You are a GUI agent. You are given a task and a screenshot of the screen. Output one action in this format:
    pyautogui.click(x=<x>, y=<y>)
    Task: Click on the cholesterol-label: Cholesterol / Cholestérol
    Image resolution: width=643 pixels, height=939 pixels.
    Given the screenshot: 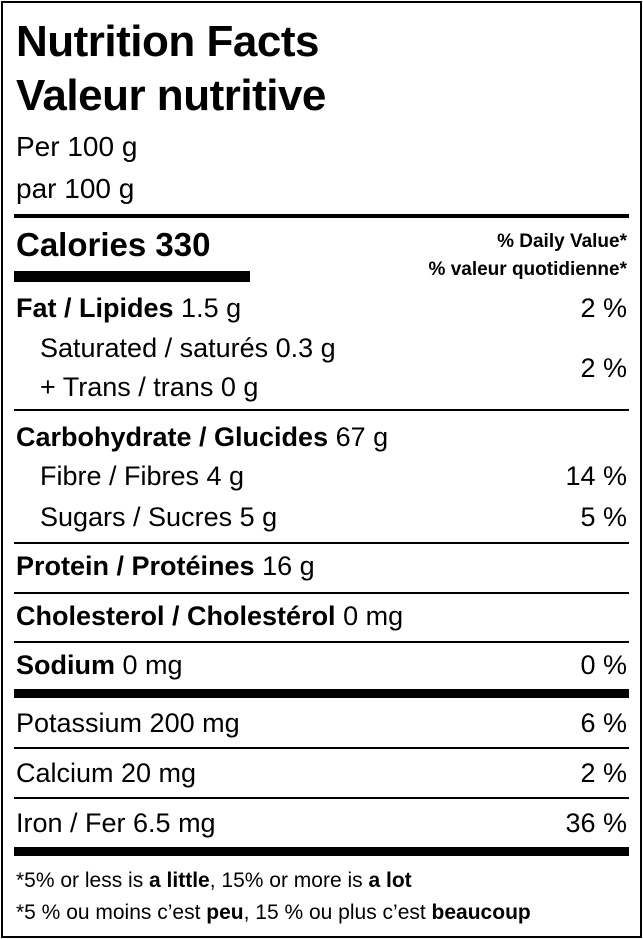 What is the action you would take?
    pyautogui.click(x=176, y=616)
    